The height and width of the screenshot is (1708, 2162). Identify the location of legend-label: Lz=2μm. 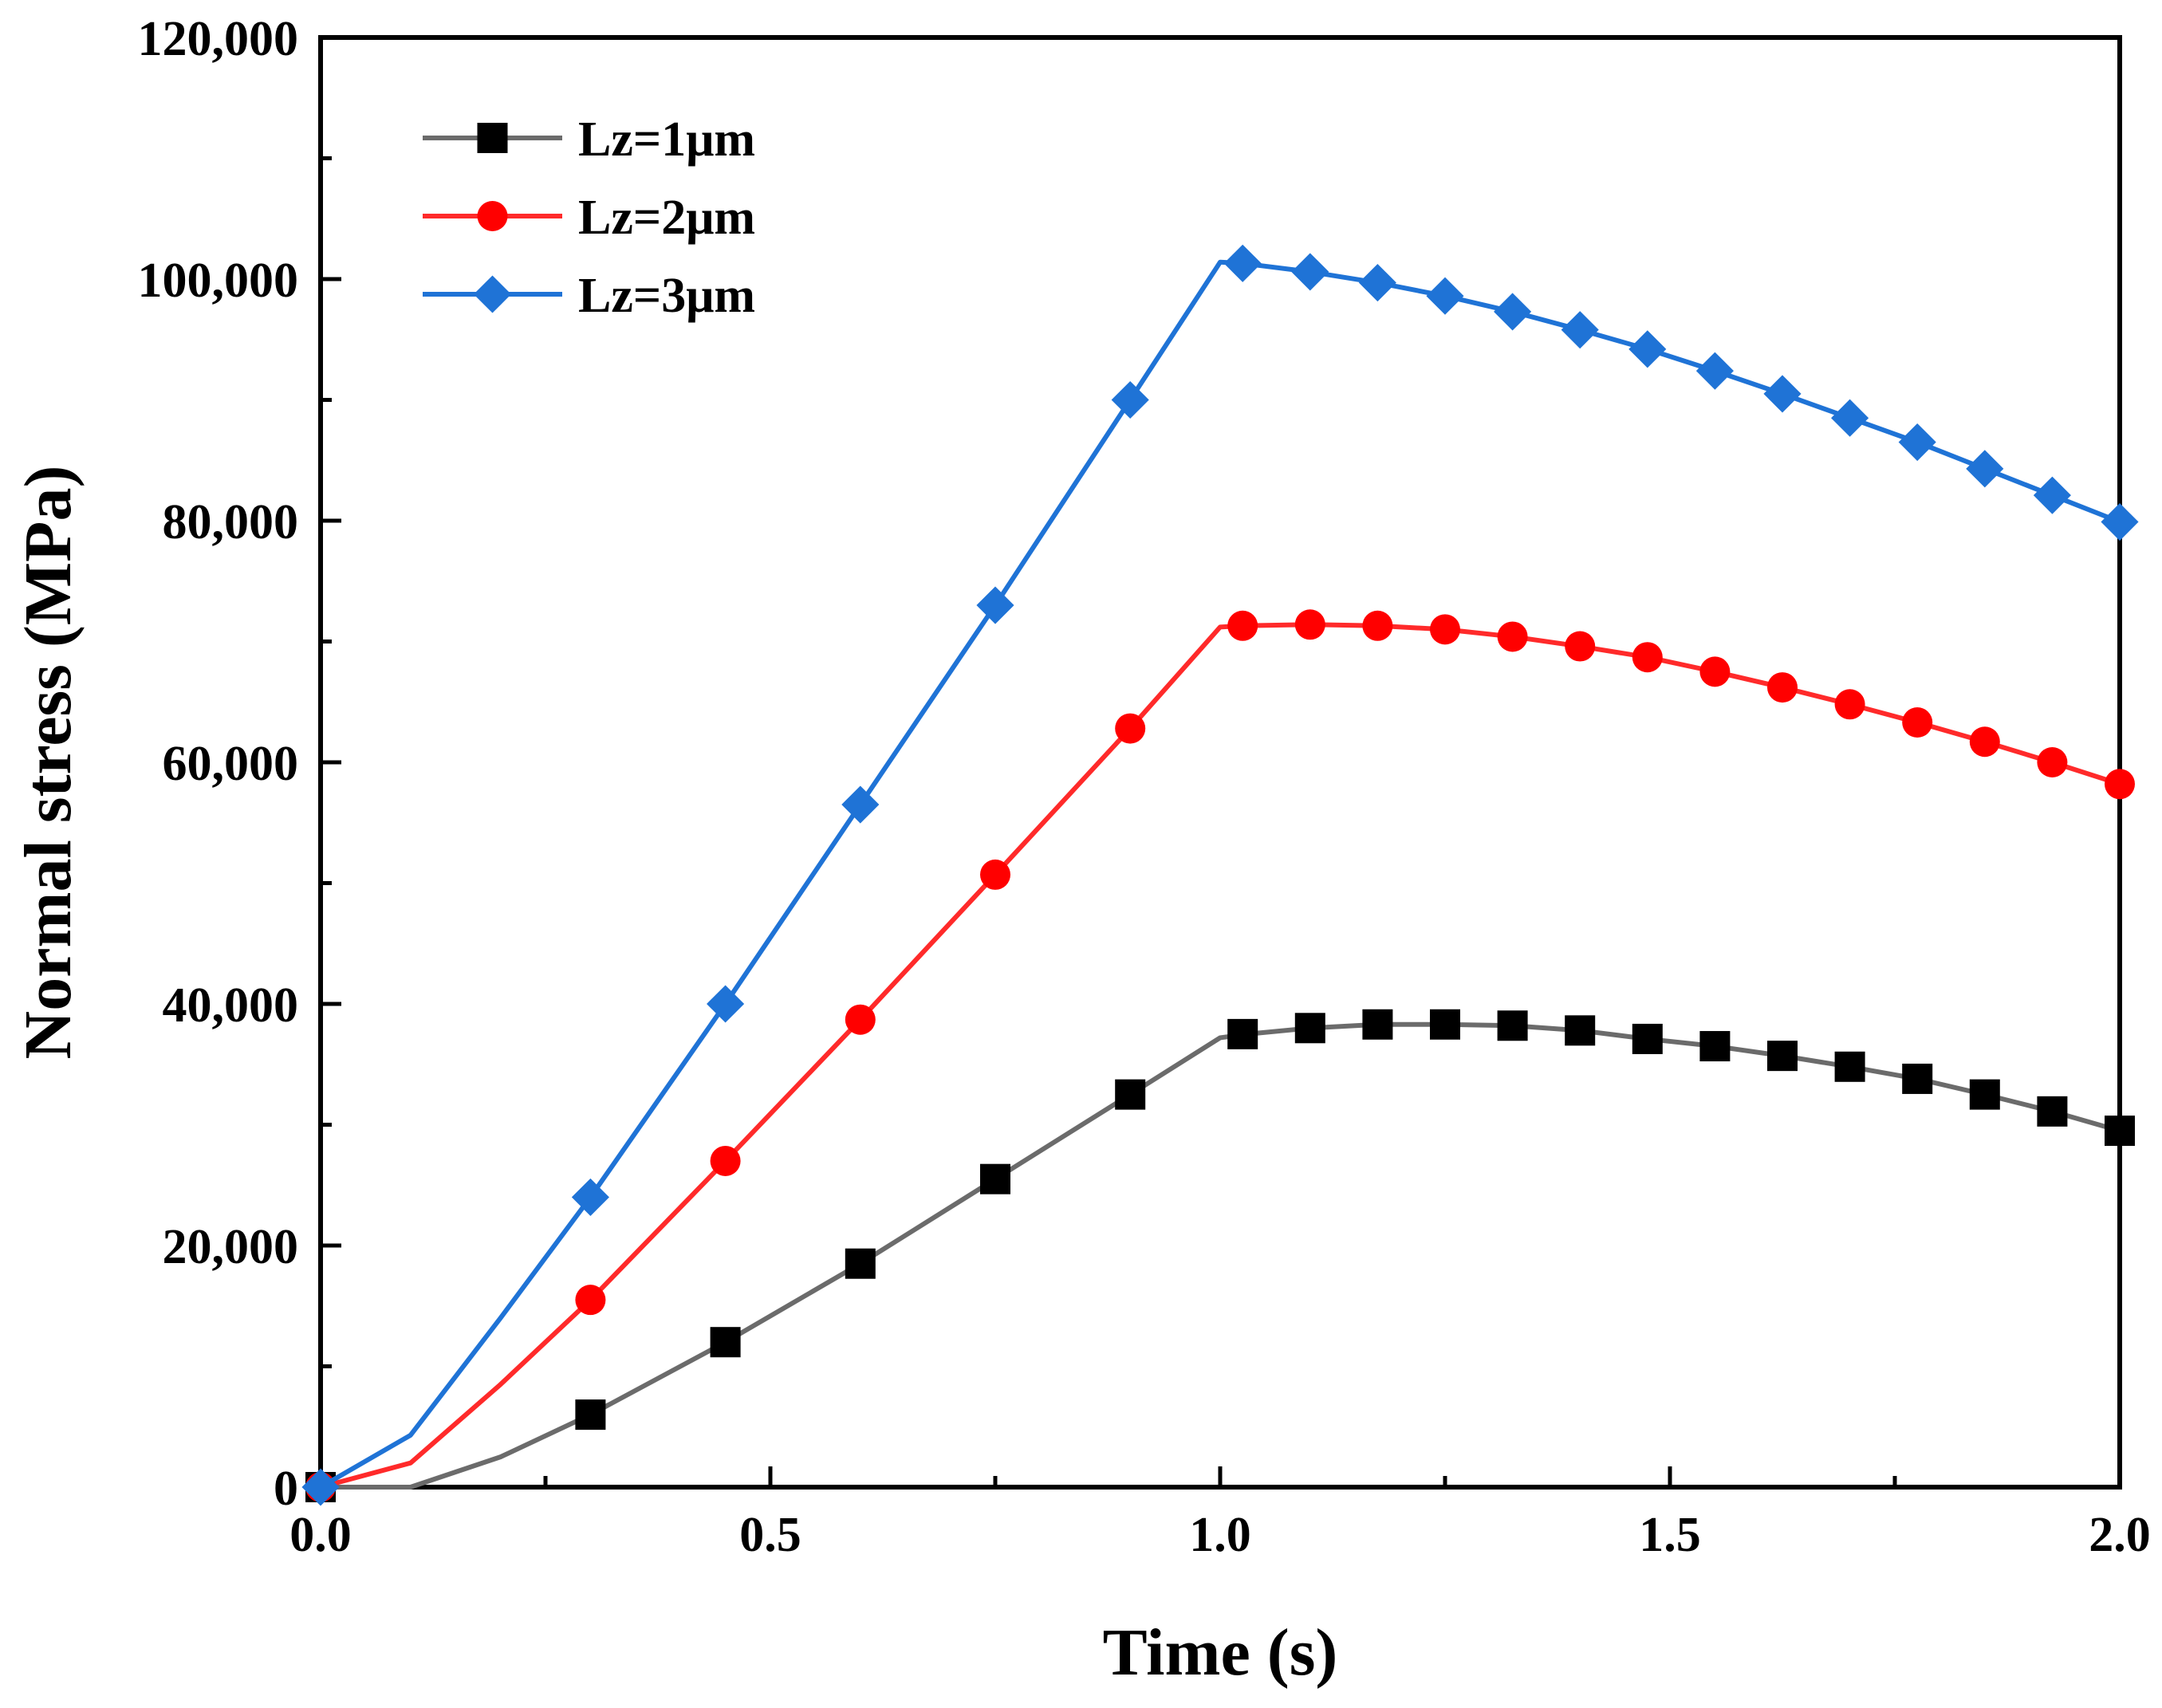
(667, 218).